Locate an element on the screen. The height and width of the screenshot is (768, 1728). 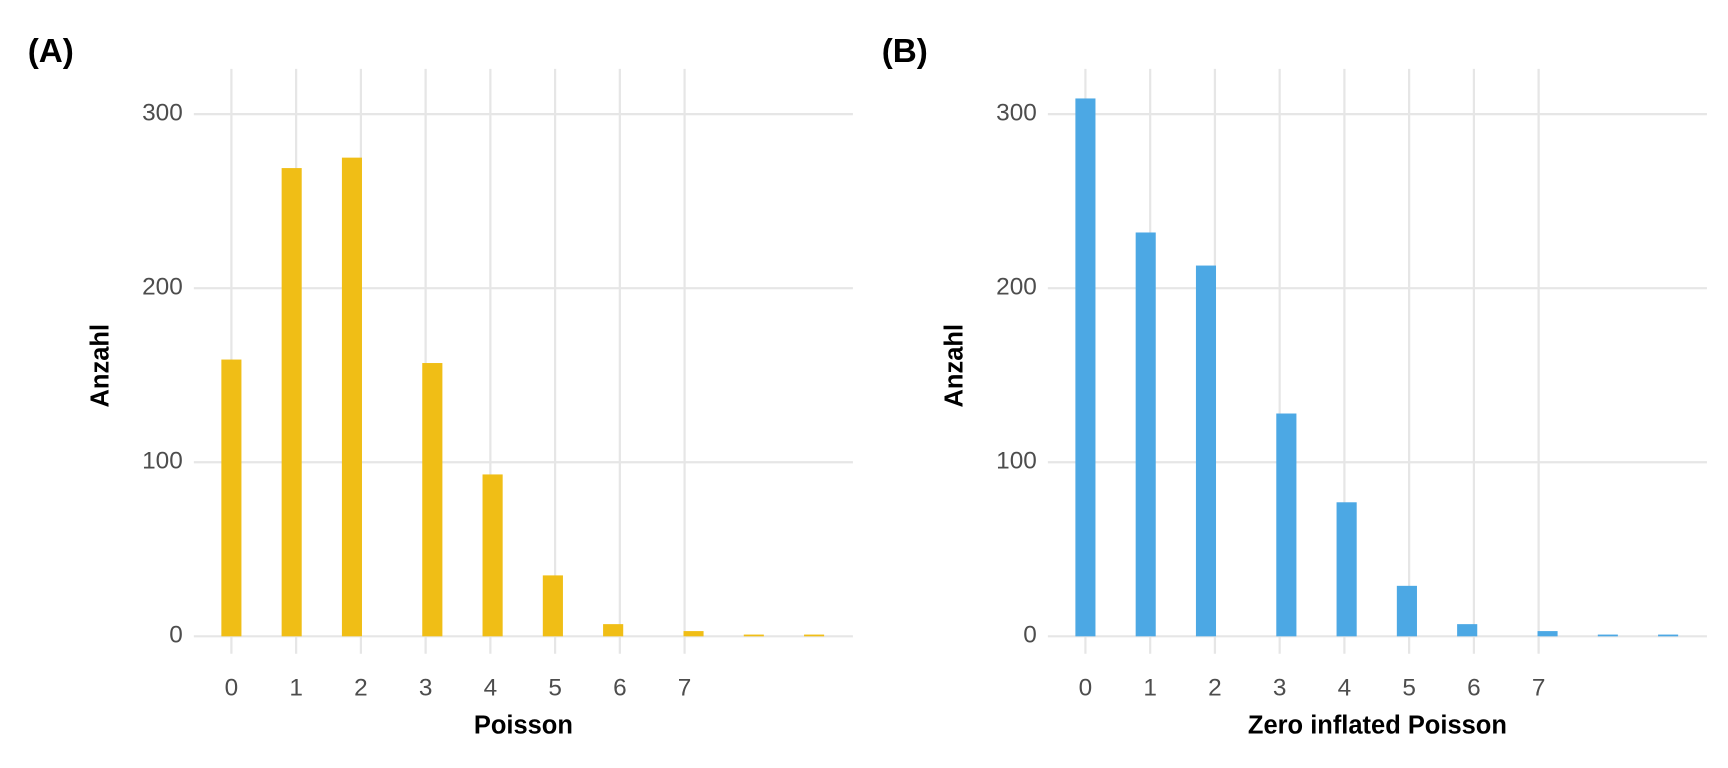
x-axis-title: Zero inflated Poisson is located at coordinates (1377, 726).